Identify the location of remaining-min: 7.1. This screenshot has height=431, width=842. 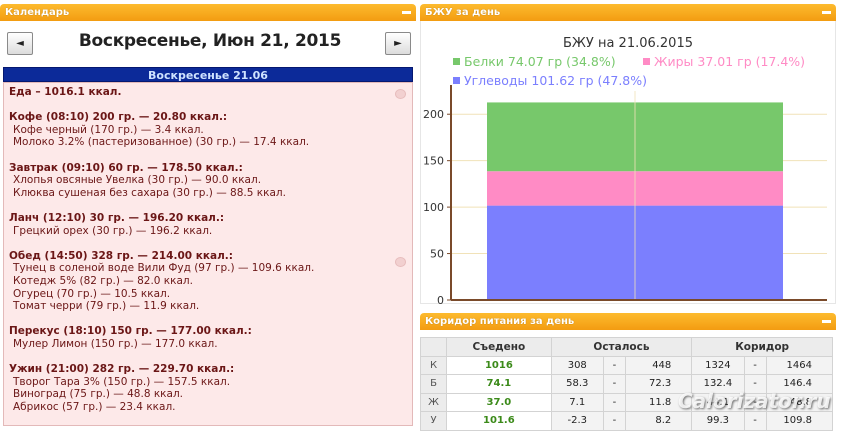
(577, 402).